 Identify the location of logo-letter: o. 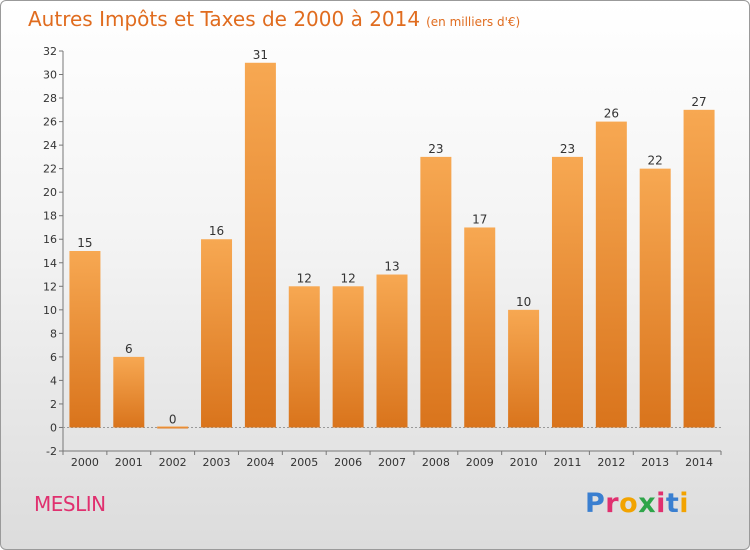
(629, 503).